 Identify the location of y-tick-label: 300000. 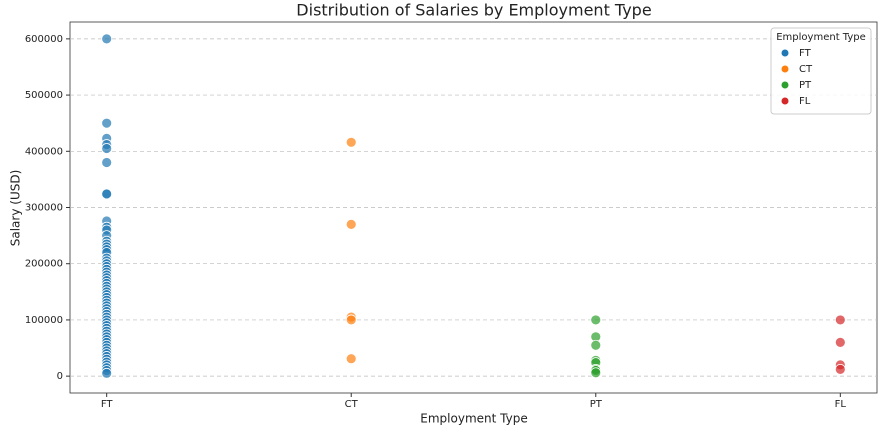
(44, 208).